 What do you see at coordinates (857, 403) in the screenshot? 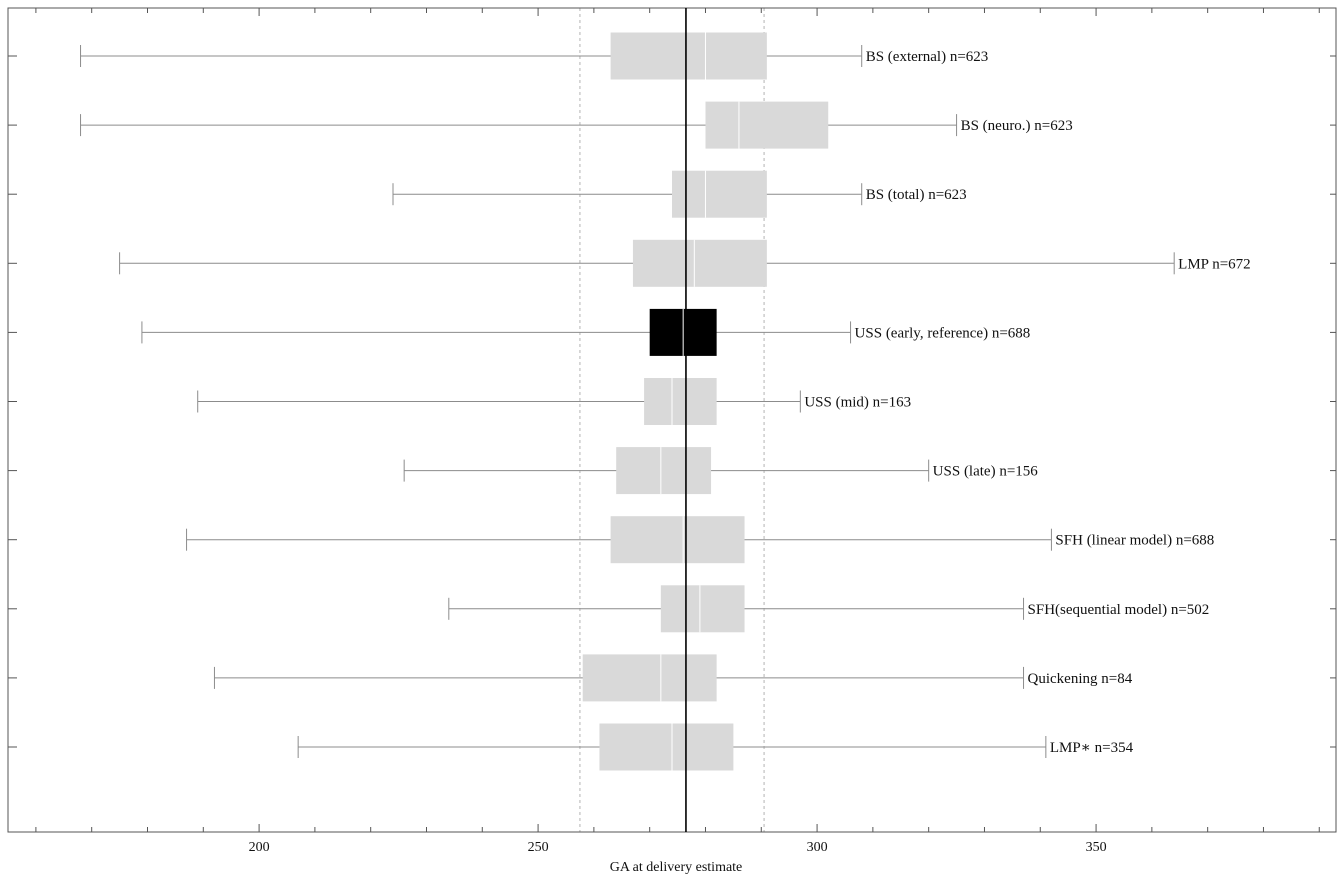
I see `row-label: USS (mid) n=163` at bounding box center [857, 403].